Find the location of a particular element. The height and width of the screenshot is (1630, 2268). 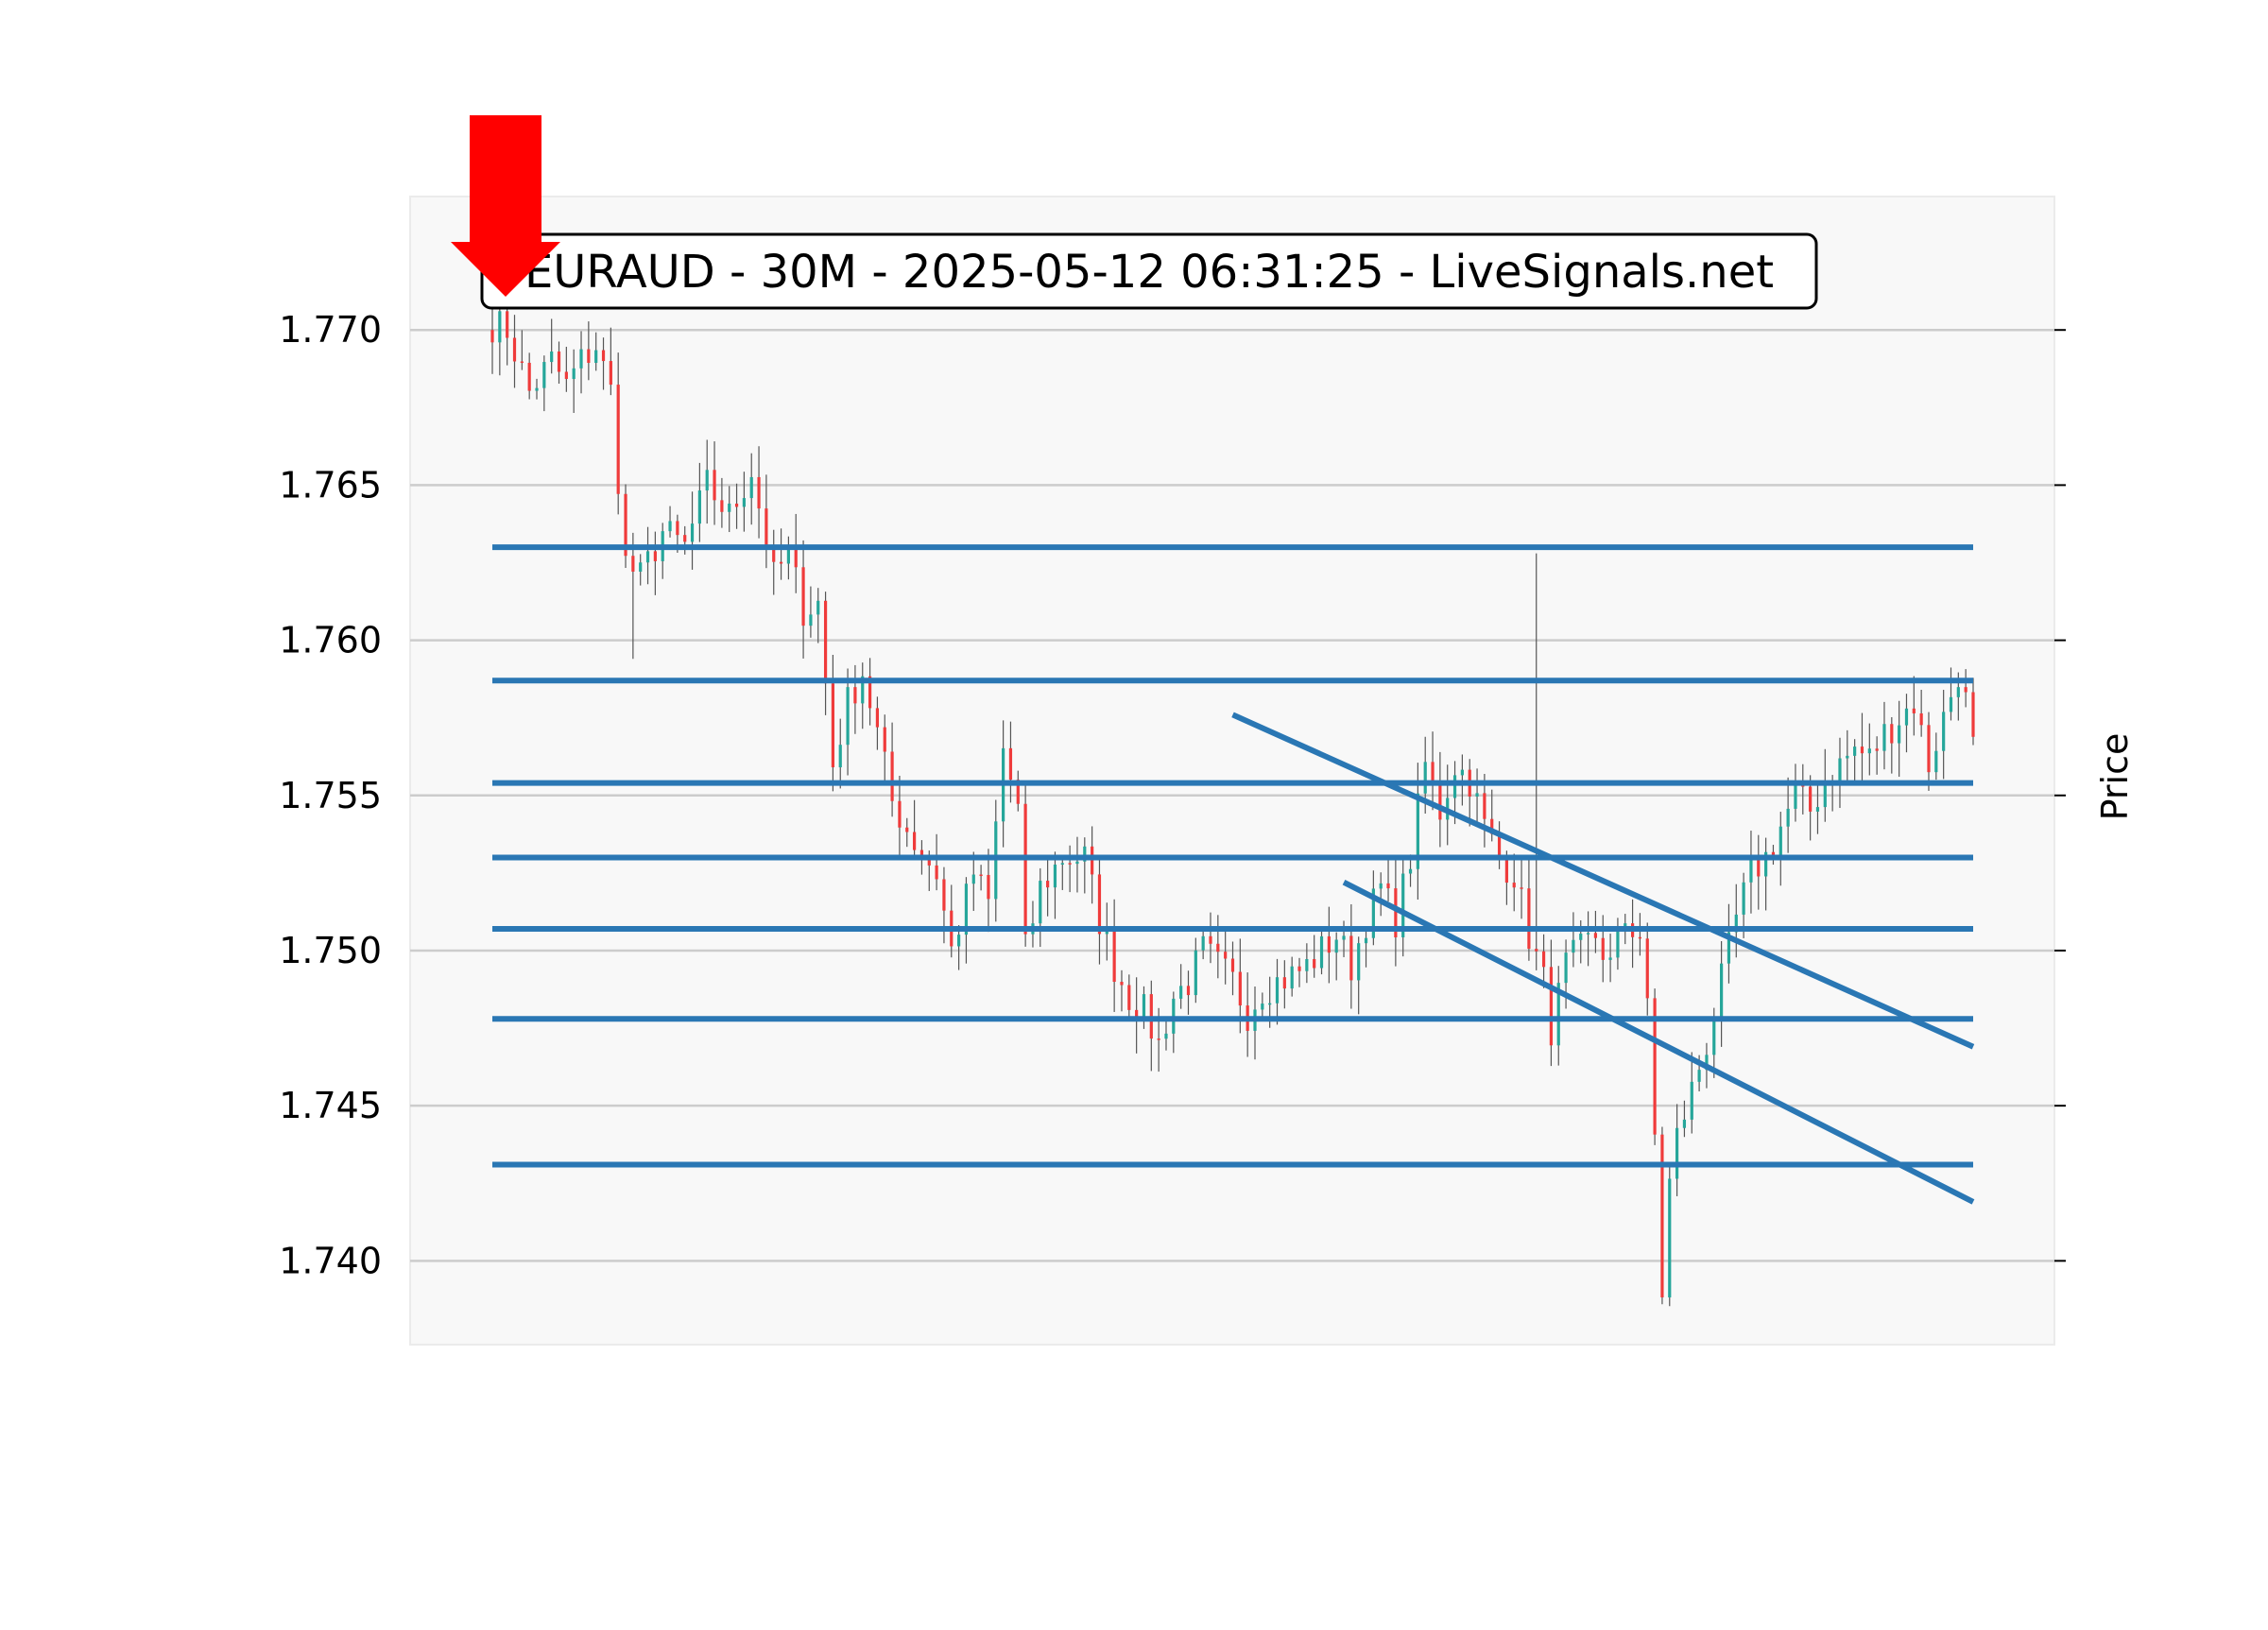

y-tick-label: 1.760 is located at coordinates (330, 640).